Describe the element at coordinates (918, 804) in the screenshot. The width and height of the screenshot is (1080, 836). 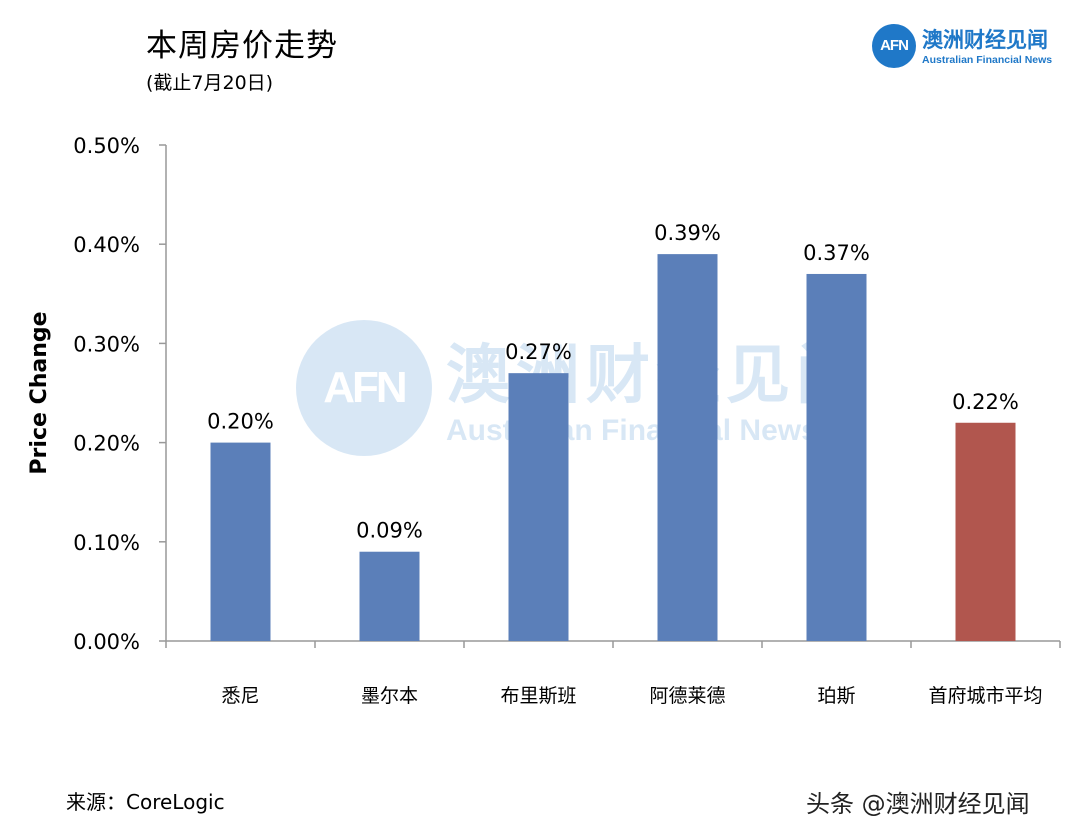
I see `attribution-watermark: 头条 @澳洲财经见闻` at that location.